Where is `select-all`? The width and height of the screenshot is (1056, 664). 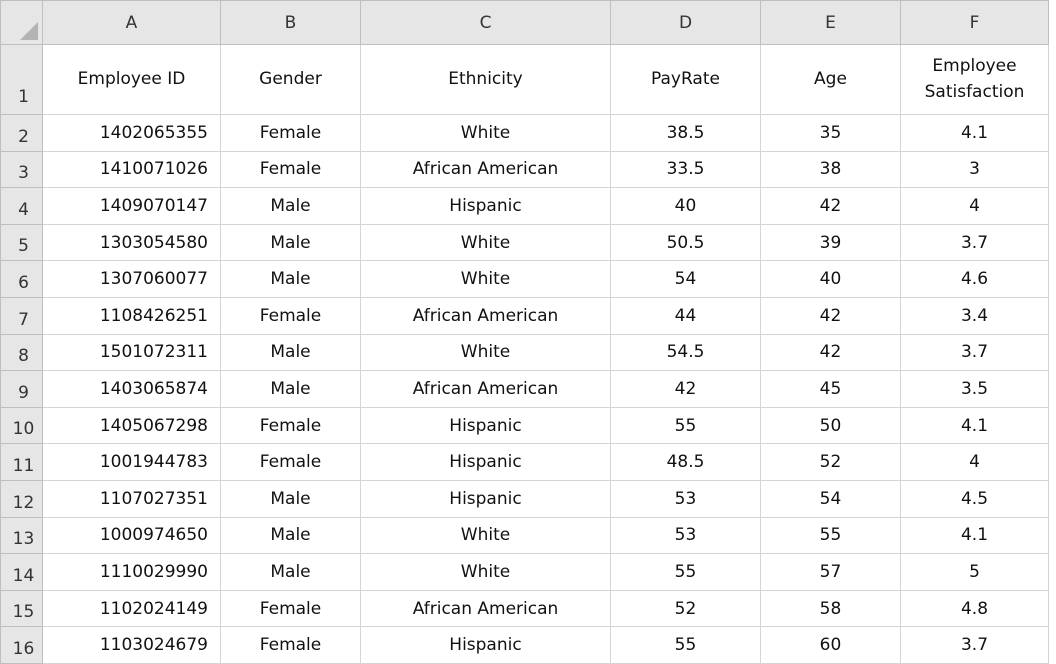 select-all is located at coordinates (21, 22).